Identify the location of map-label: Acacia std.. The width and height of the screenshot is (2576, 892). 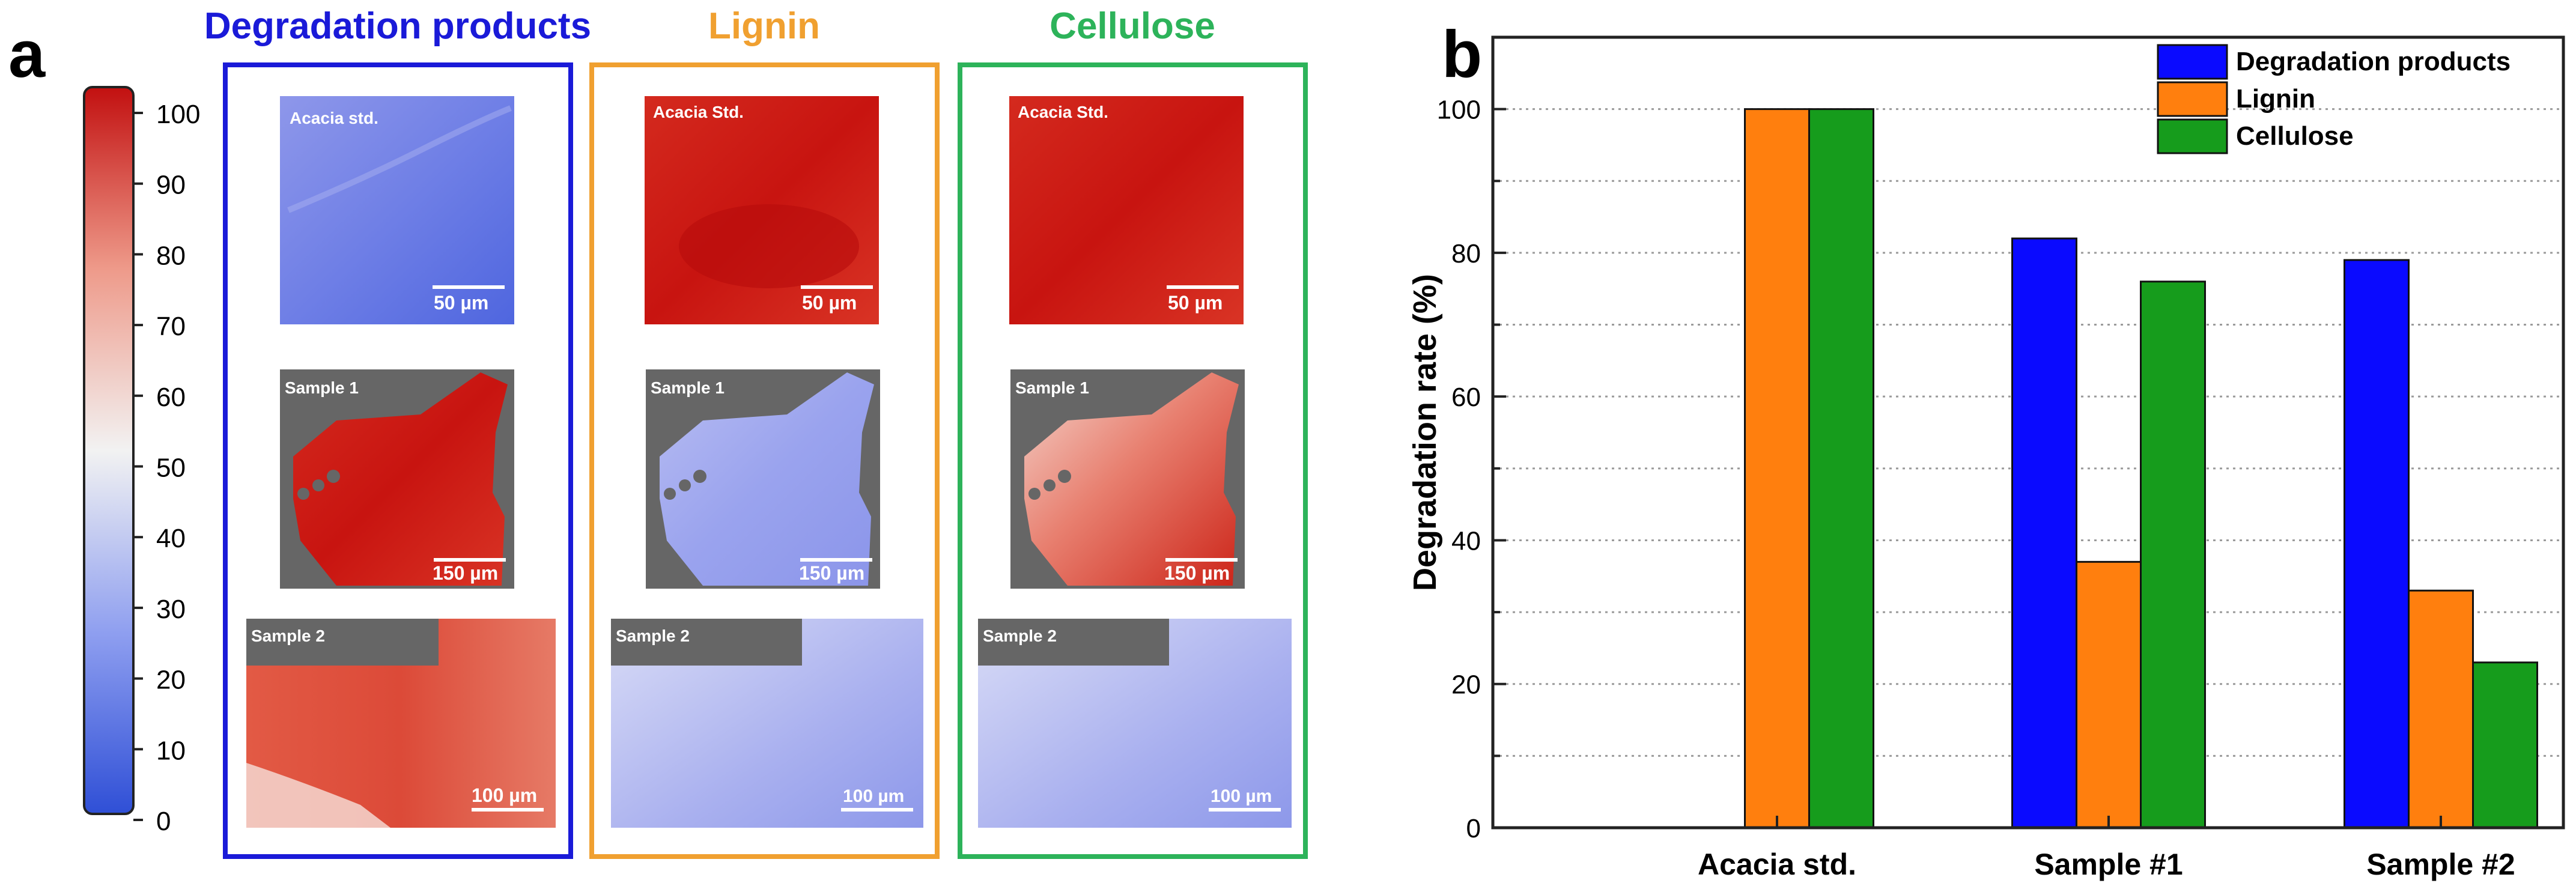
(334, 118).